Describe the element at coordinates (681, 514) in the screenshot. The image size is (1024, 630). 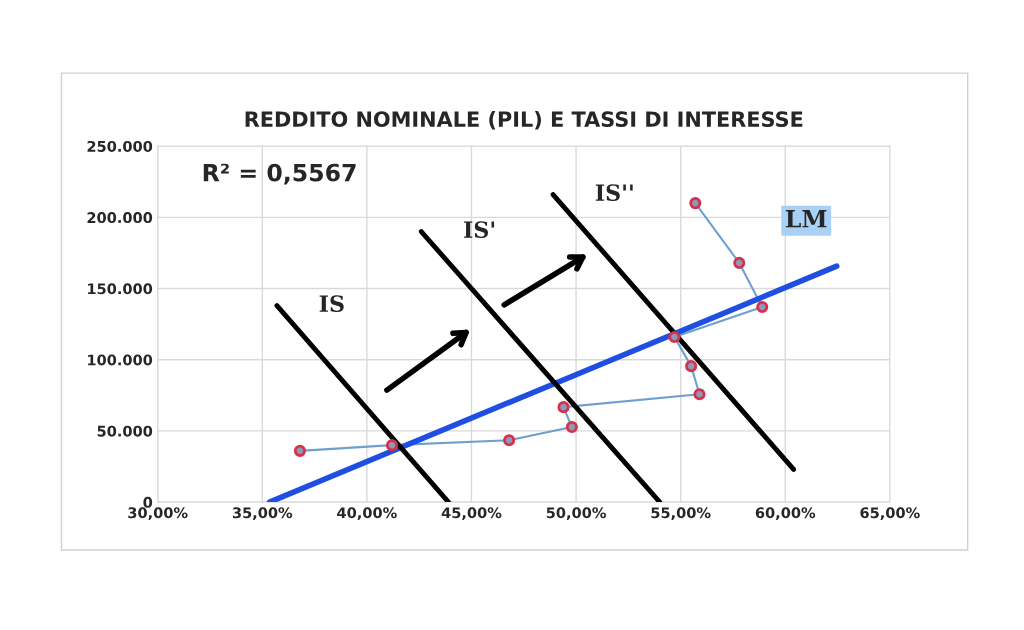
I see `x-tick-label: 55,00%` at that location.